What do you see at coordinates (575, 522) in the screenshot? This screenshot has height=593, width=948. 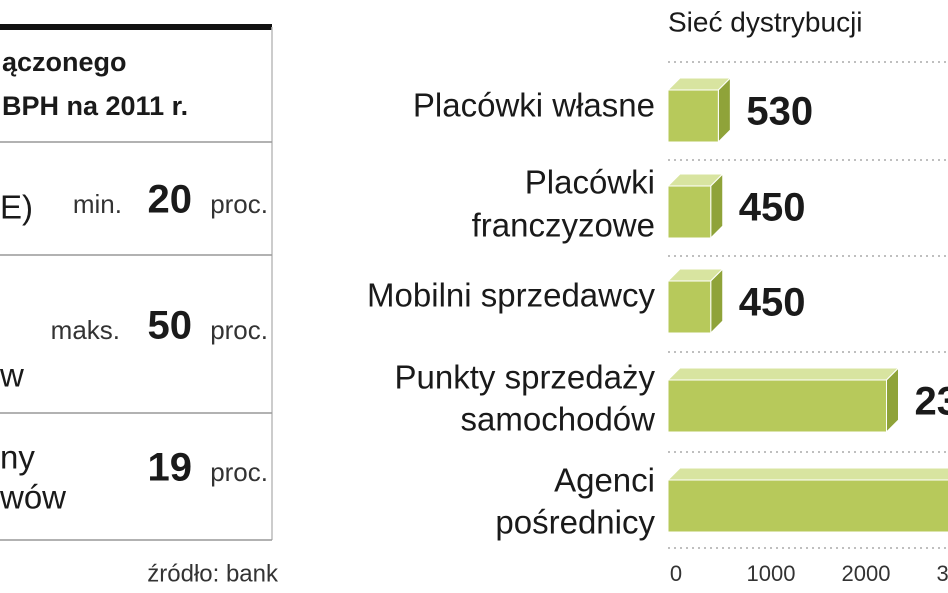 I see `category-label: pośrednicy` at bounding box center [575, 522].